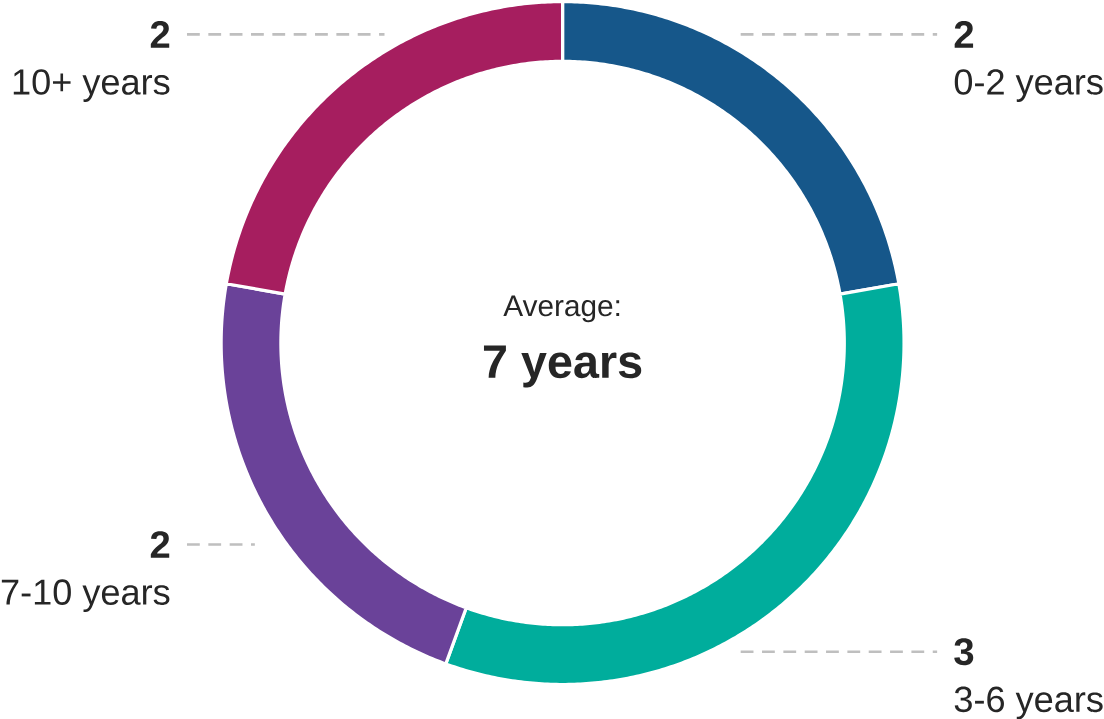 The image size is (1104, 719). I want to click on text: Average:, so click(561, 309).